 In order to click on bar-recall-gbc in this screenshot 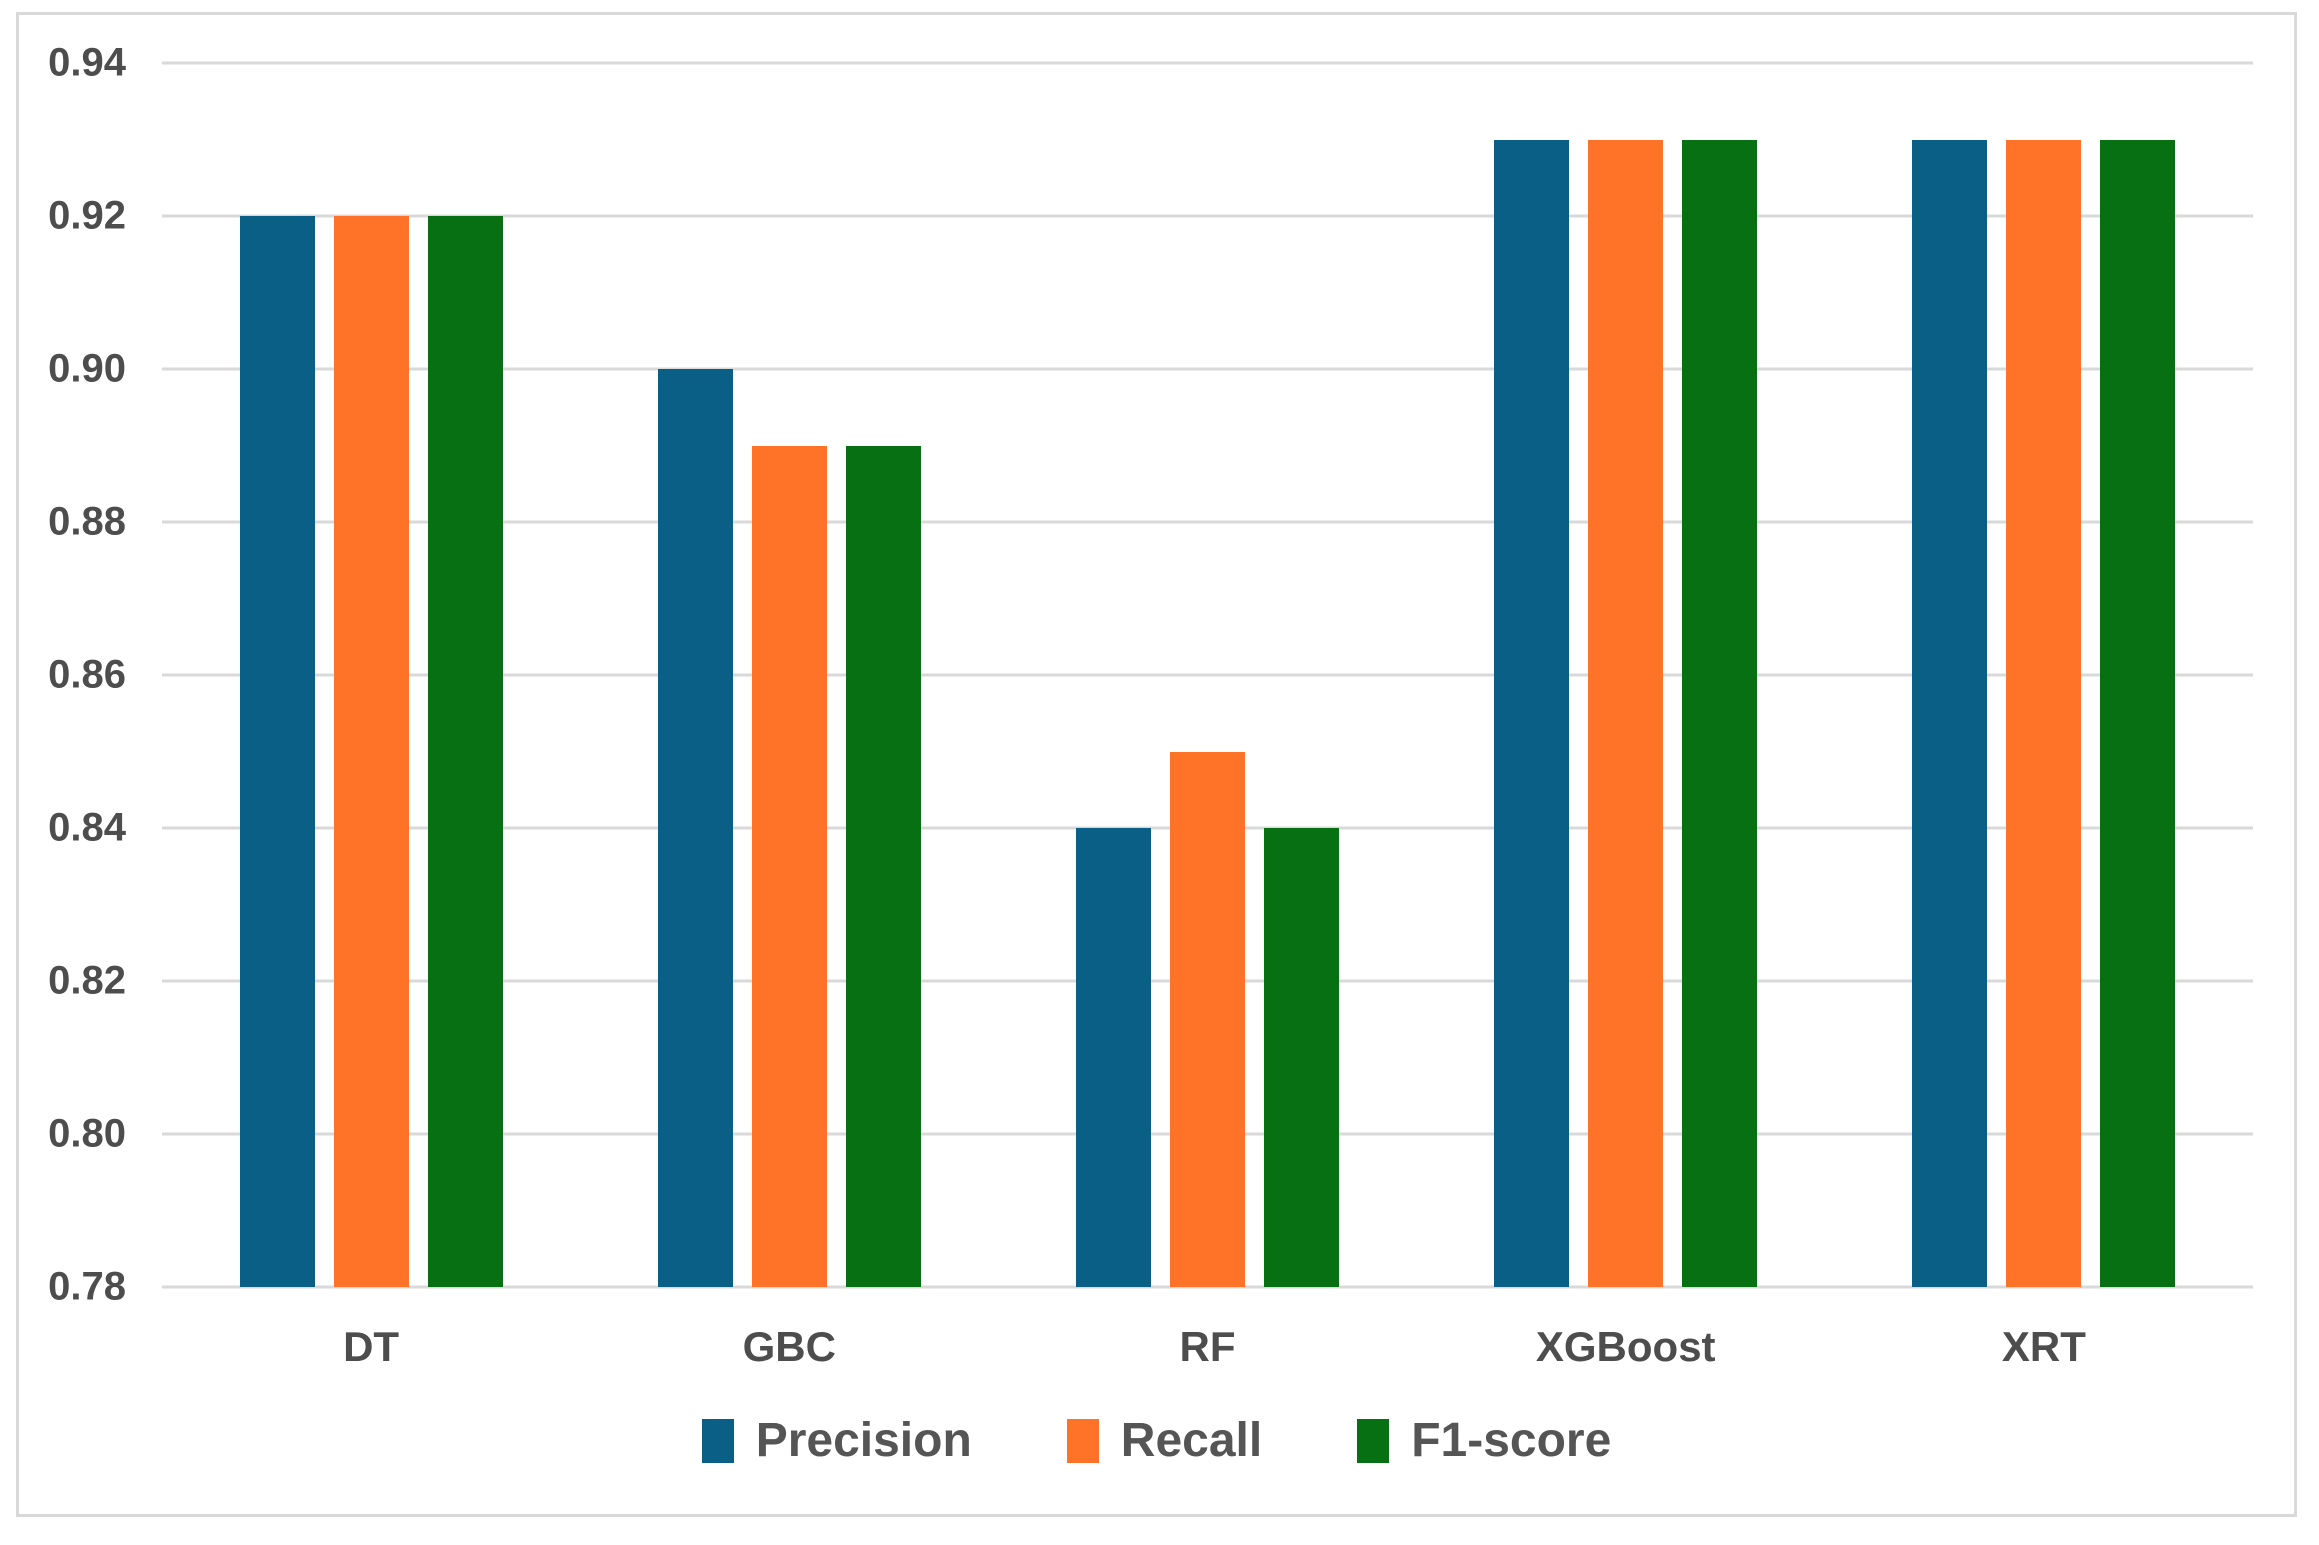, I will do `click(789, 866)`.